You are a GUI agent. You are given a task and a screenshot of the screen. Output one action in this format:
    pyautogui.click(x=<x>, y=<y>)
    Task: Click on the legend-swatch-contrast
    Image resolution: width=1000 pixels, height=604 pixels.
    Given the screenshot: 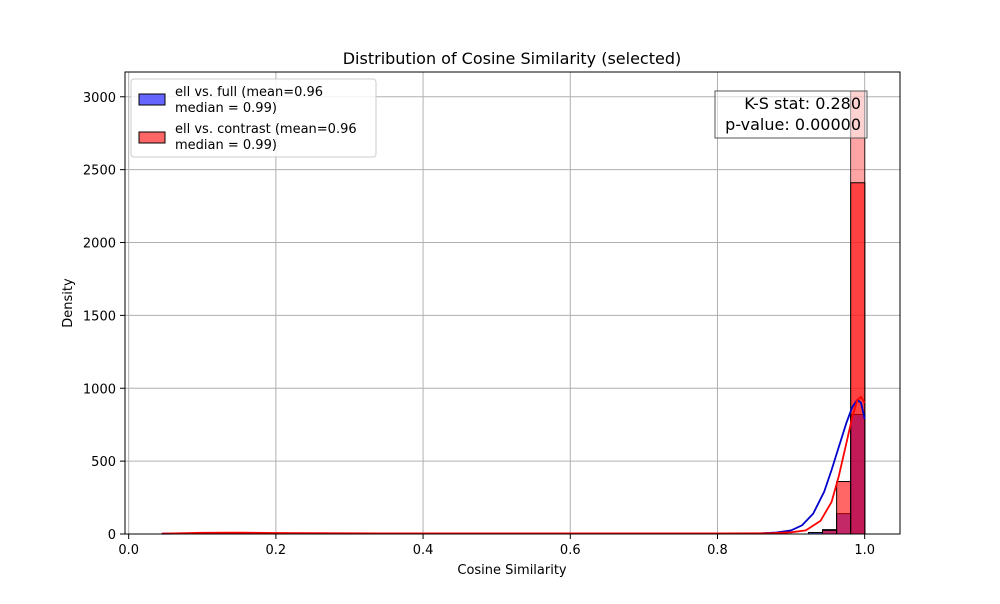 What is the action you would take?
    pyautogui.click(x=152, y=137)
    